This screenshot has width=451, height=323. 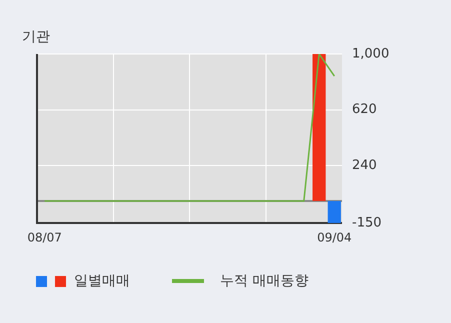 I want to click on chart-title: 기관, so click(x=36, y=37).